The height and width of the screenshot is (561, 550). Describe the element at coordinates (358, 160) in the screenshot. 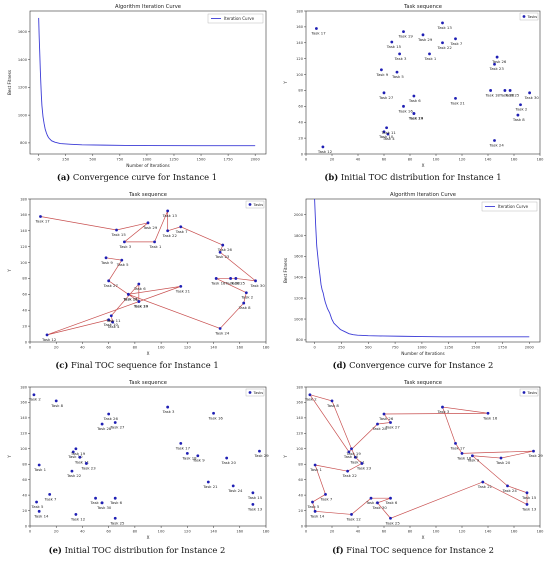

I see `x-tick-label: 40` at that location.